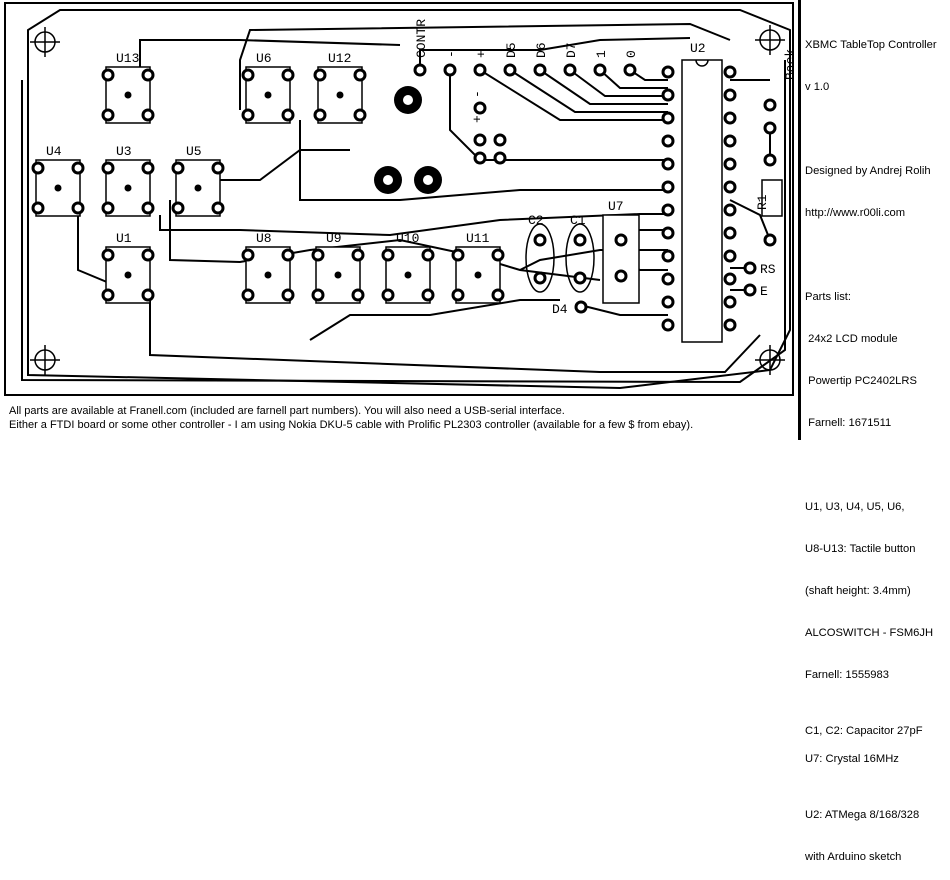  I want to click on header-label: D5, so click(511, 50).